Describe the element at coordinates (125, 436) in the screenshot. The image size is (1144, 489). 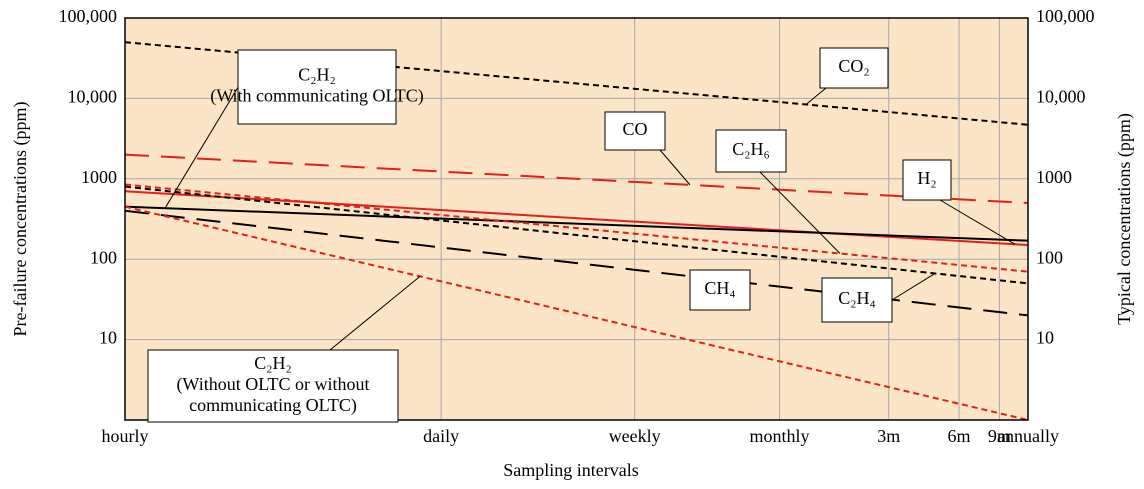
I see `x-tick-label: hourly` at that location.